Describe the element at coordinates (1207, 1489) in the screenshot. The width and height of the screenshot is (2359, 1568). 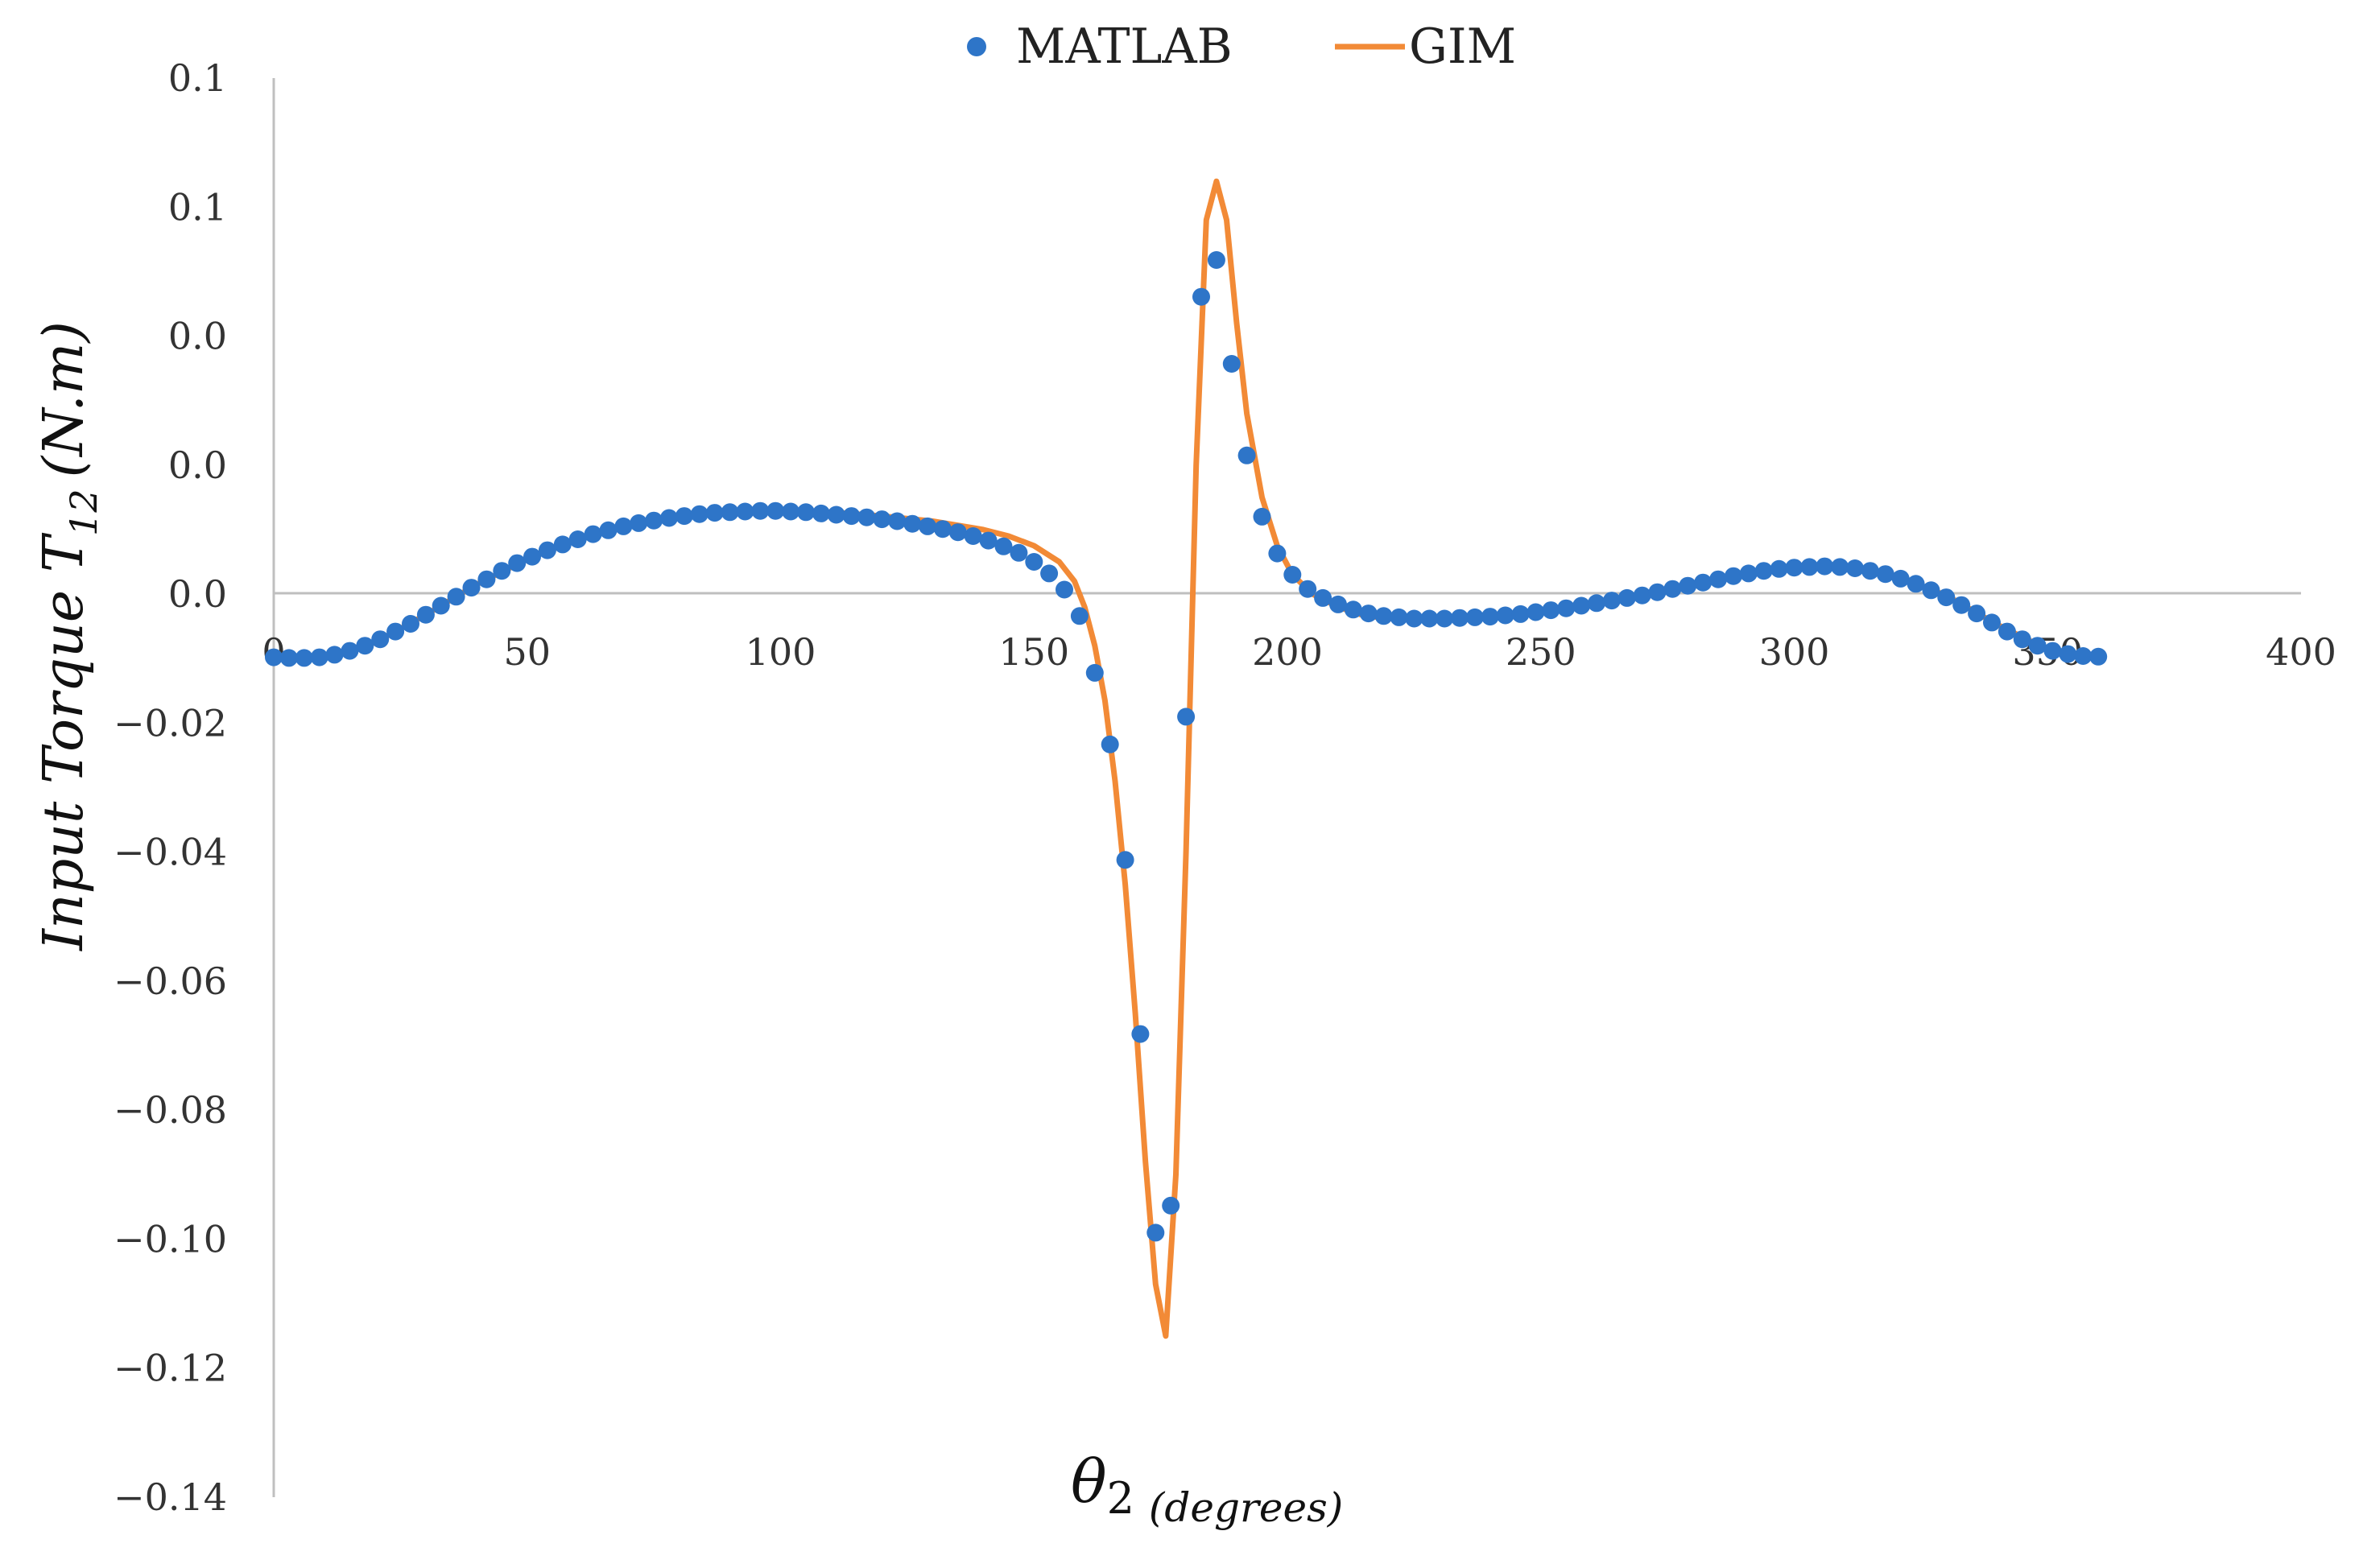
I see `x-axis-title: θ2 (degrees)` at that location.